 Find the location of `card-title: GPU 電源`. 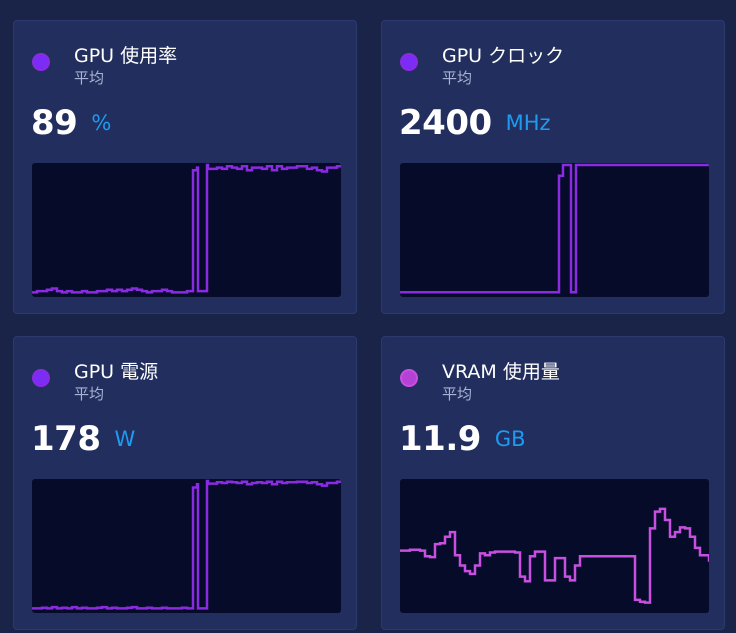

card-title: GPU 電源 is located at coordinates (116, 372).